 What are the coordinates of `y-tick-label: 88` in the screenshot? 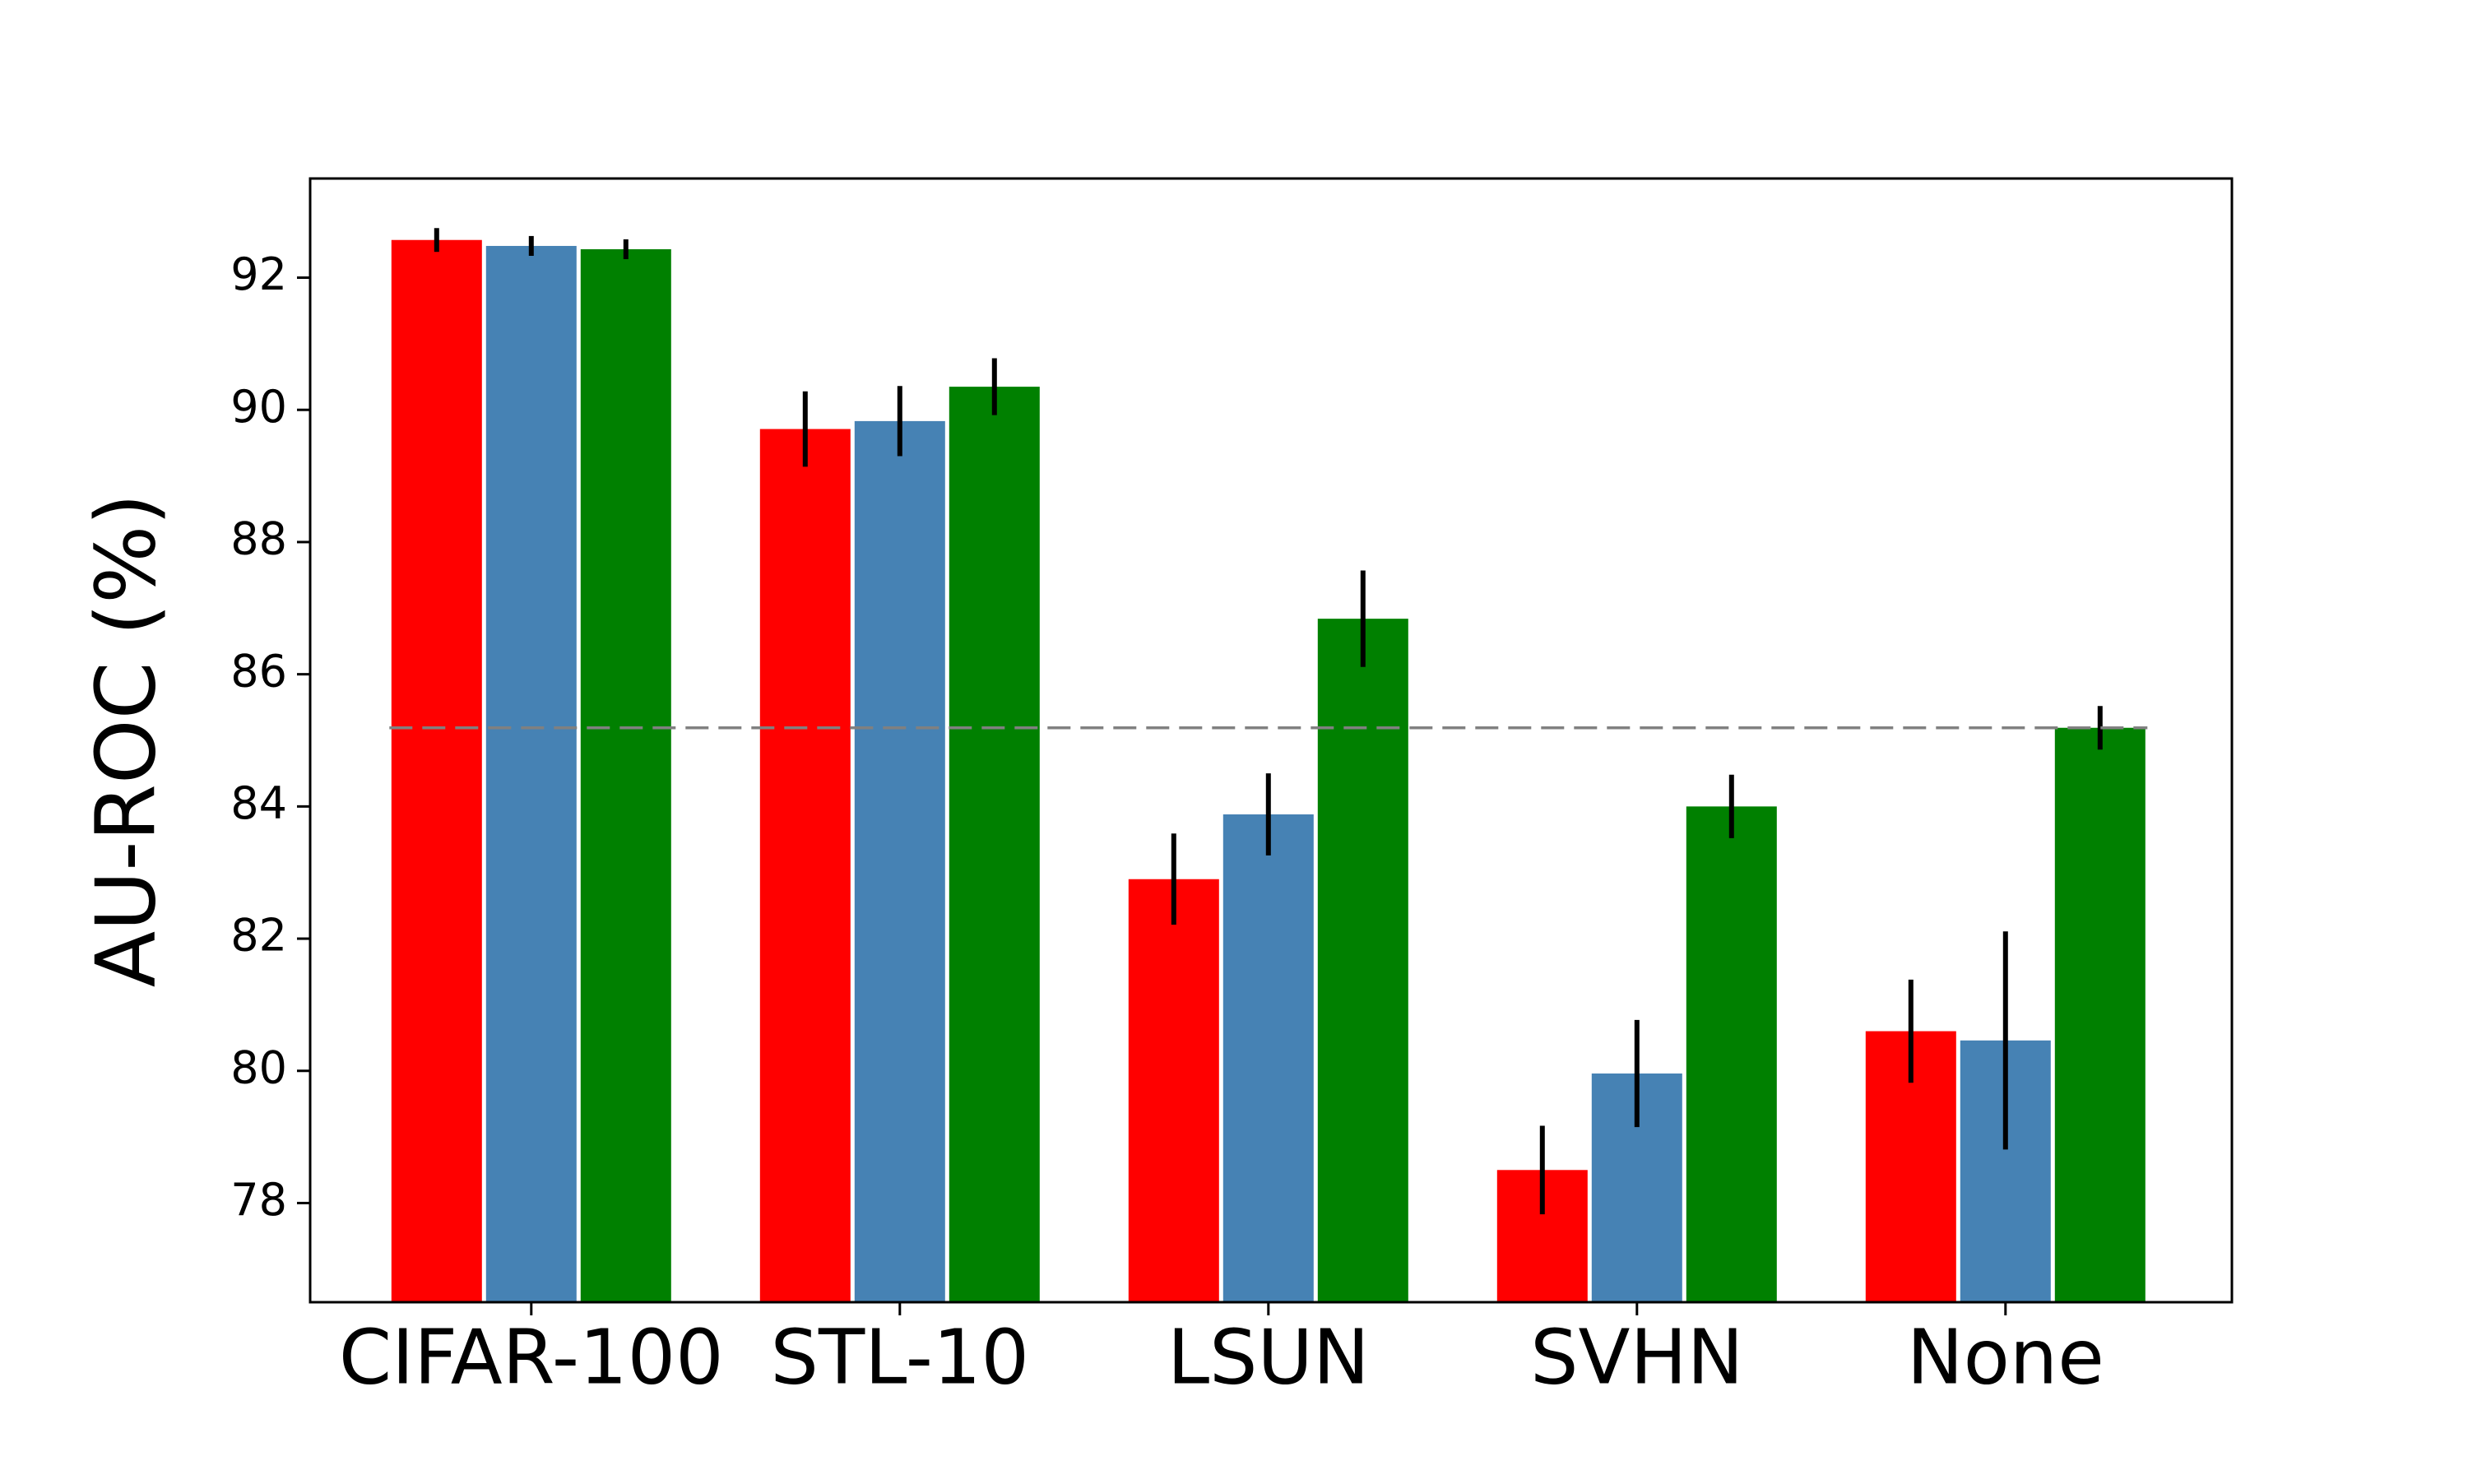 It's located at (258, 539).